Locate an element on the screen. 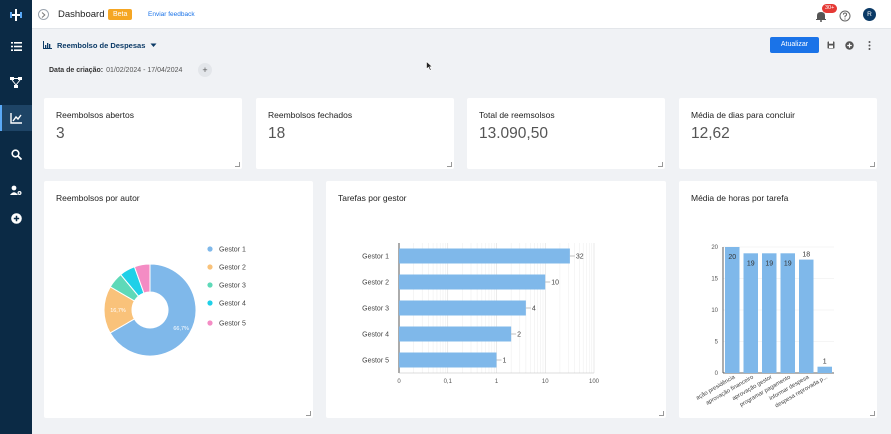 Image resolution: width=891 pixels, height=434 pixels. notification-count-badge: 30+ is located at coordinates (830, 8).